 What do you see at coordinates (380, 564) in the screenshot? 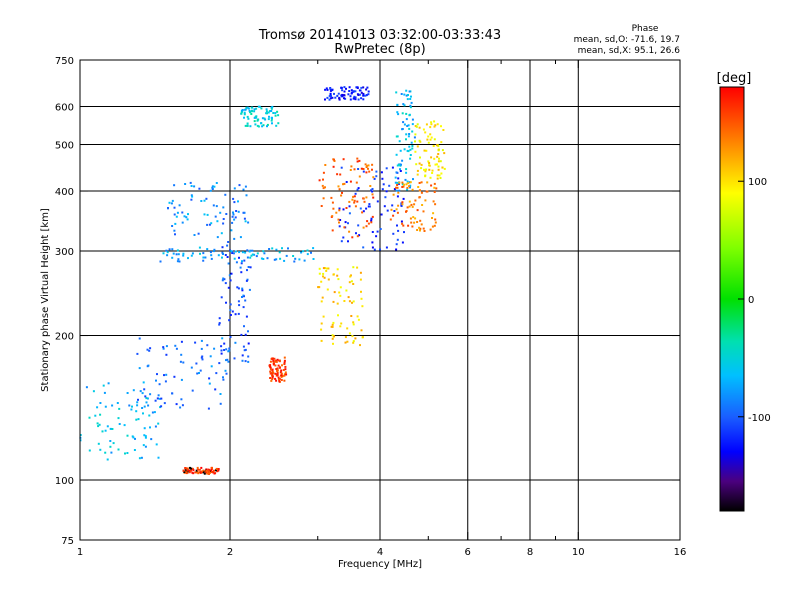
I see `x-axis-label: Frequency [MHz]` at bounding box center [380, 564].